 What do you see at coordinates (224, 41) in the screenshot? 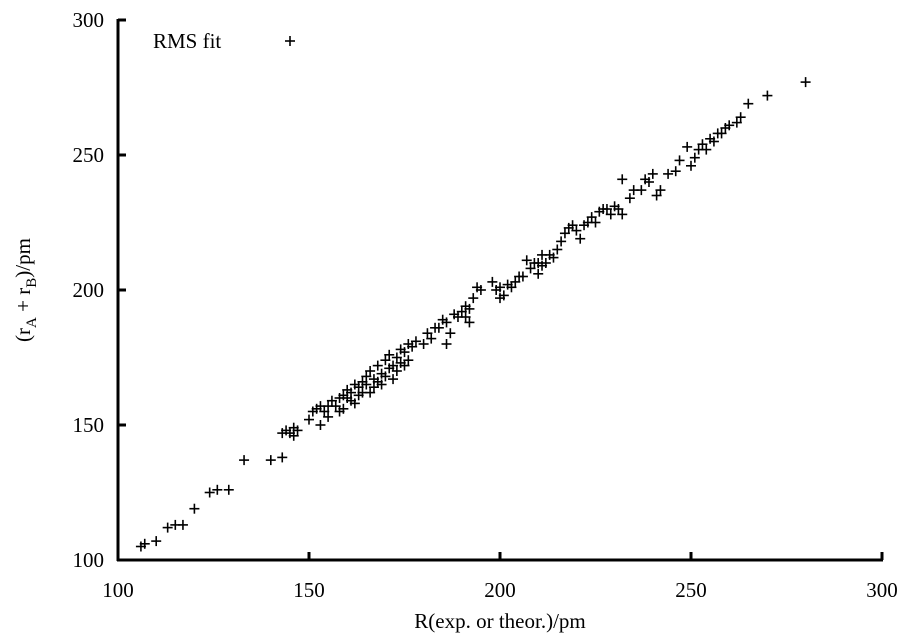
I see `legend: RMS fit` at bounding box center [224, 41].